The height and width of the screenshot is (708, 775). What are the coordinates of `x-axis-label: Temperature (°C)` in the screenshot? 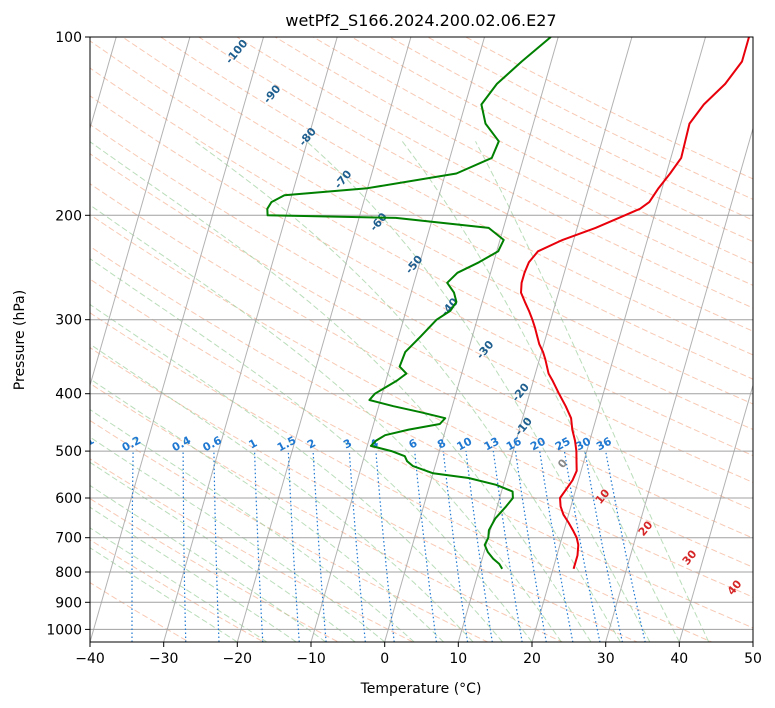 It's located at (421, 689).